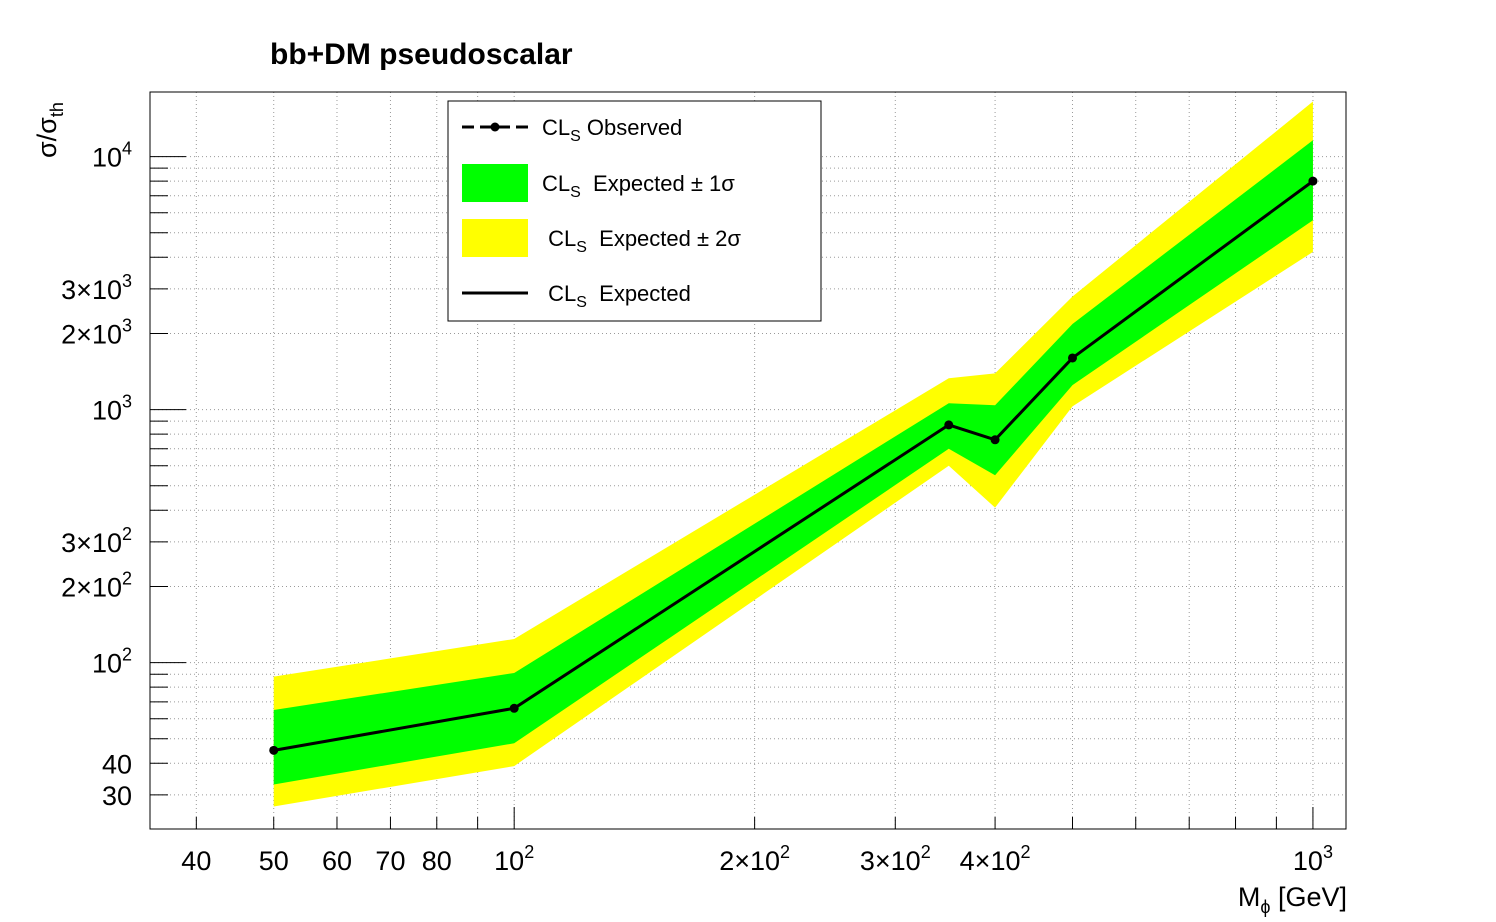  I want to click on x-tick-label: 50, so click(274, 861).